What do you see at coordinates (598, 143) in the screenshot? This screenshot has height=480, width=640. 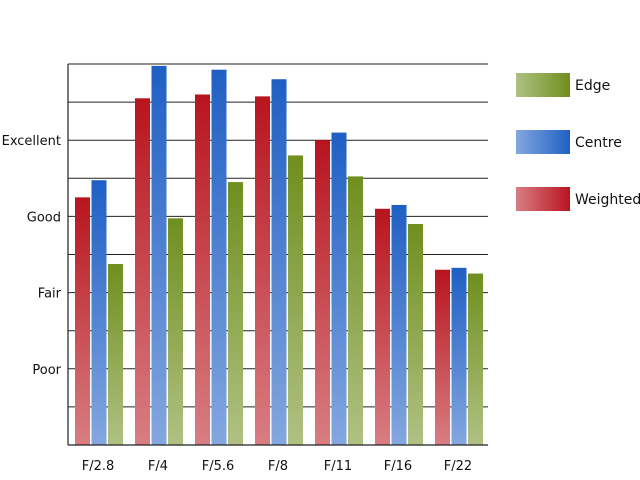 I see `legend-label-centre: Centre` at bounding box center [598, 143].